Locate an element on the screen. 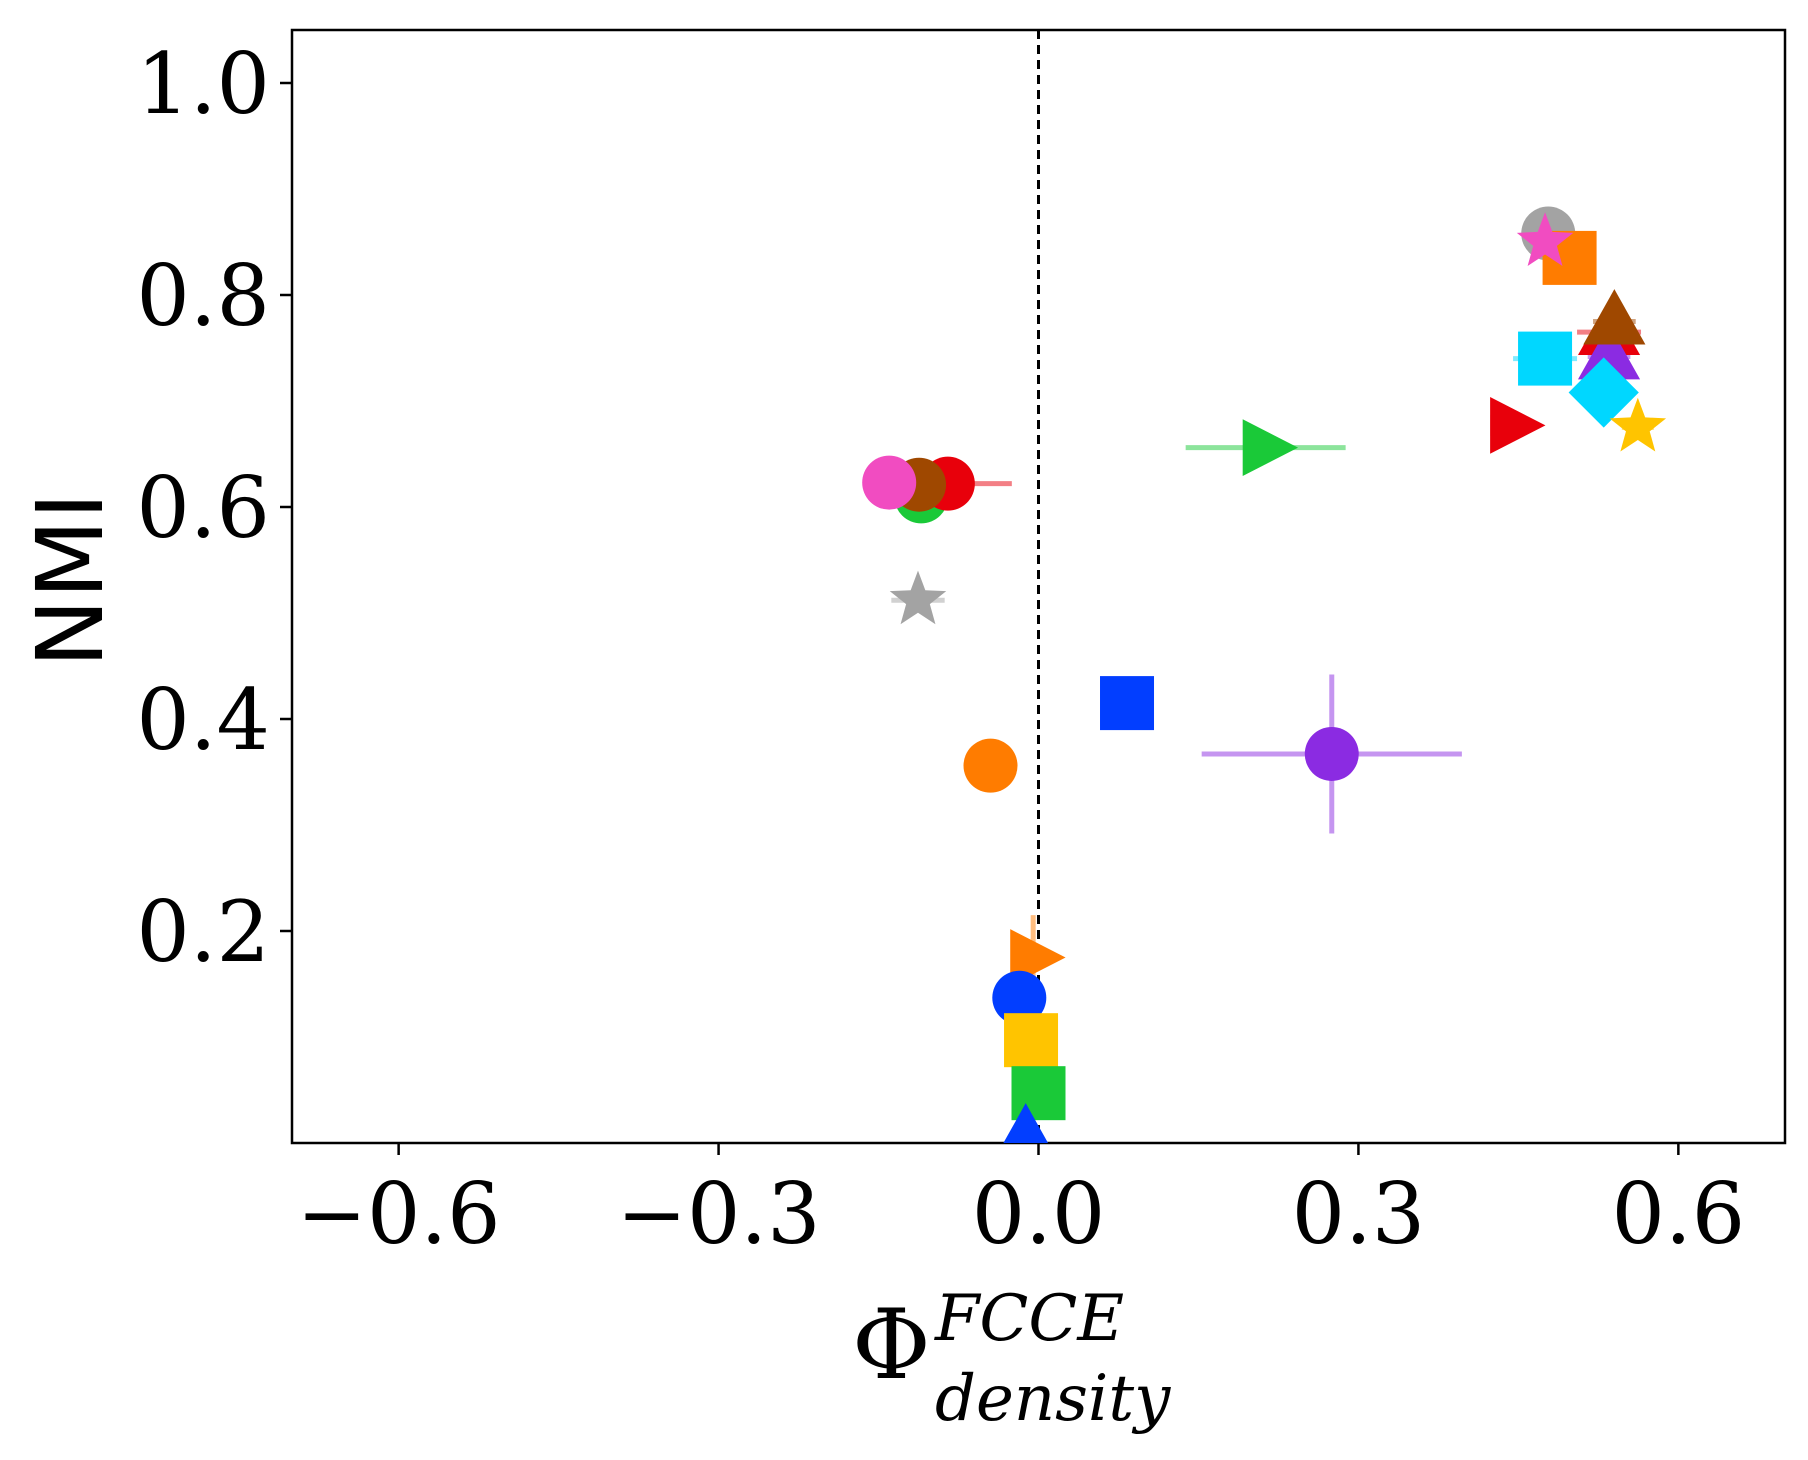  y-axis-ticks: 0.2 0.4 0.6 0.8 1.0 is located at coordinates (214, 508).